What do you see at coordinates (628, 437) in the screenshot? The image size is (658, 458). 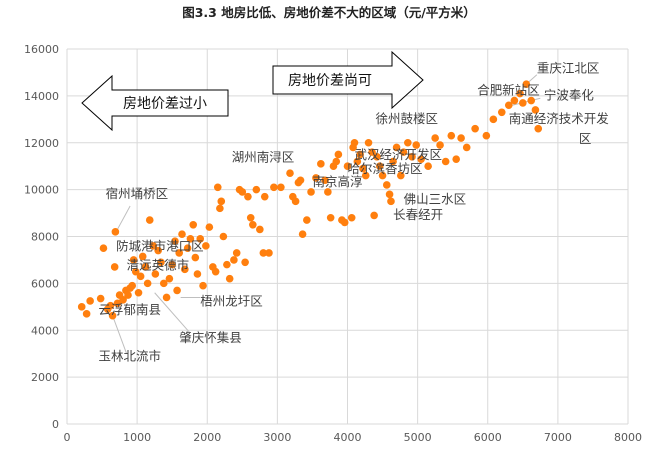 I see `x-tick-label: 8000` at bounding box center [628, 437].